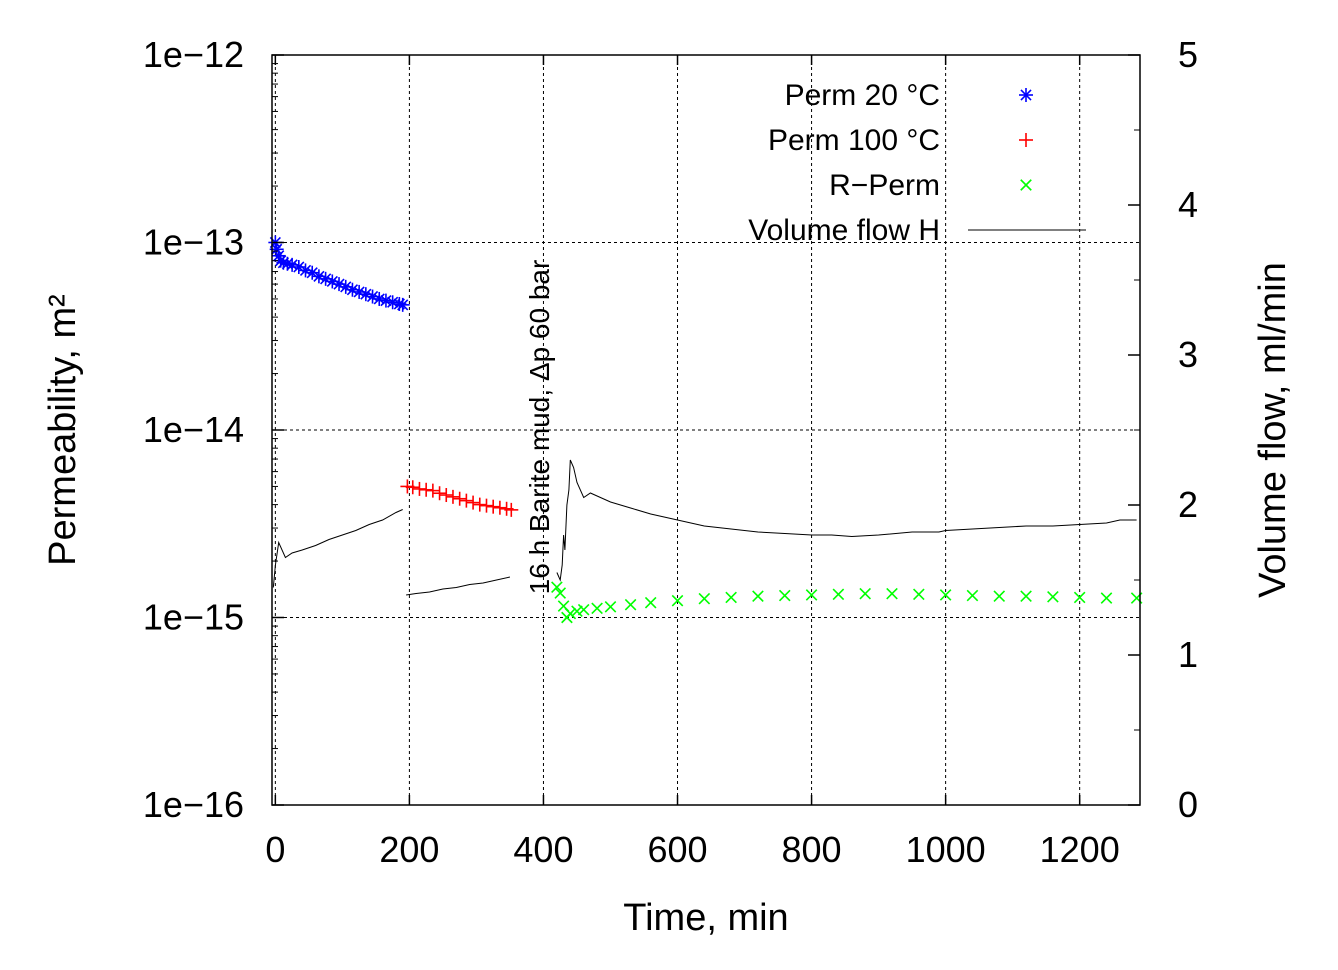 The image size is (1338, 970). Describe the element at coordinates (1080, 849) in the screenshot. I see `x-tick-label: 1200` at that location.